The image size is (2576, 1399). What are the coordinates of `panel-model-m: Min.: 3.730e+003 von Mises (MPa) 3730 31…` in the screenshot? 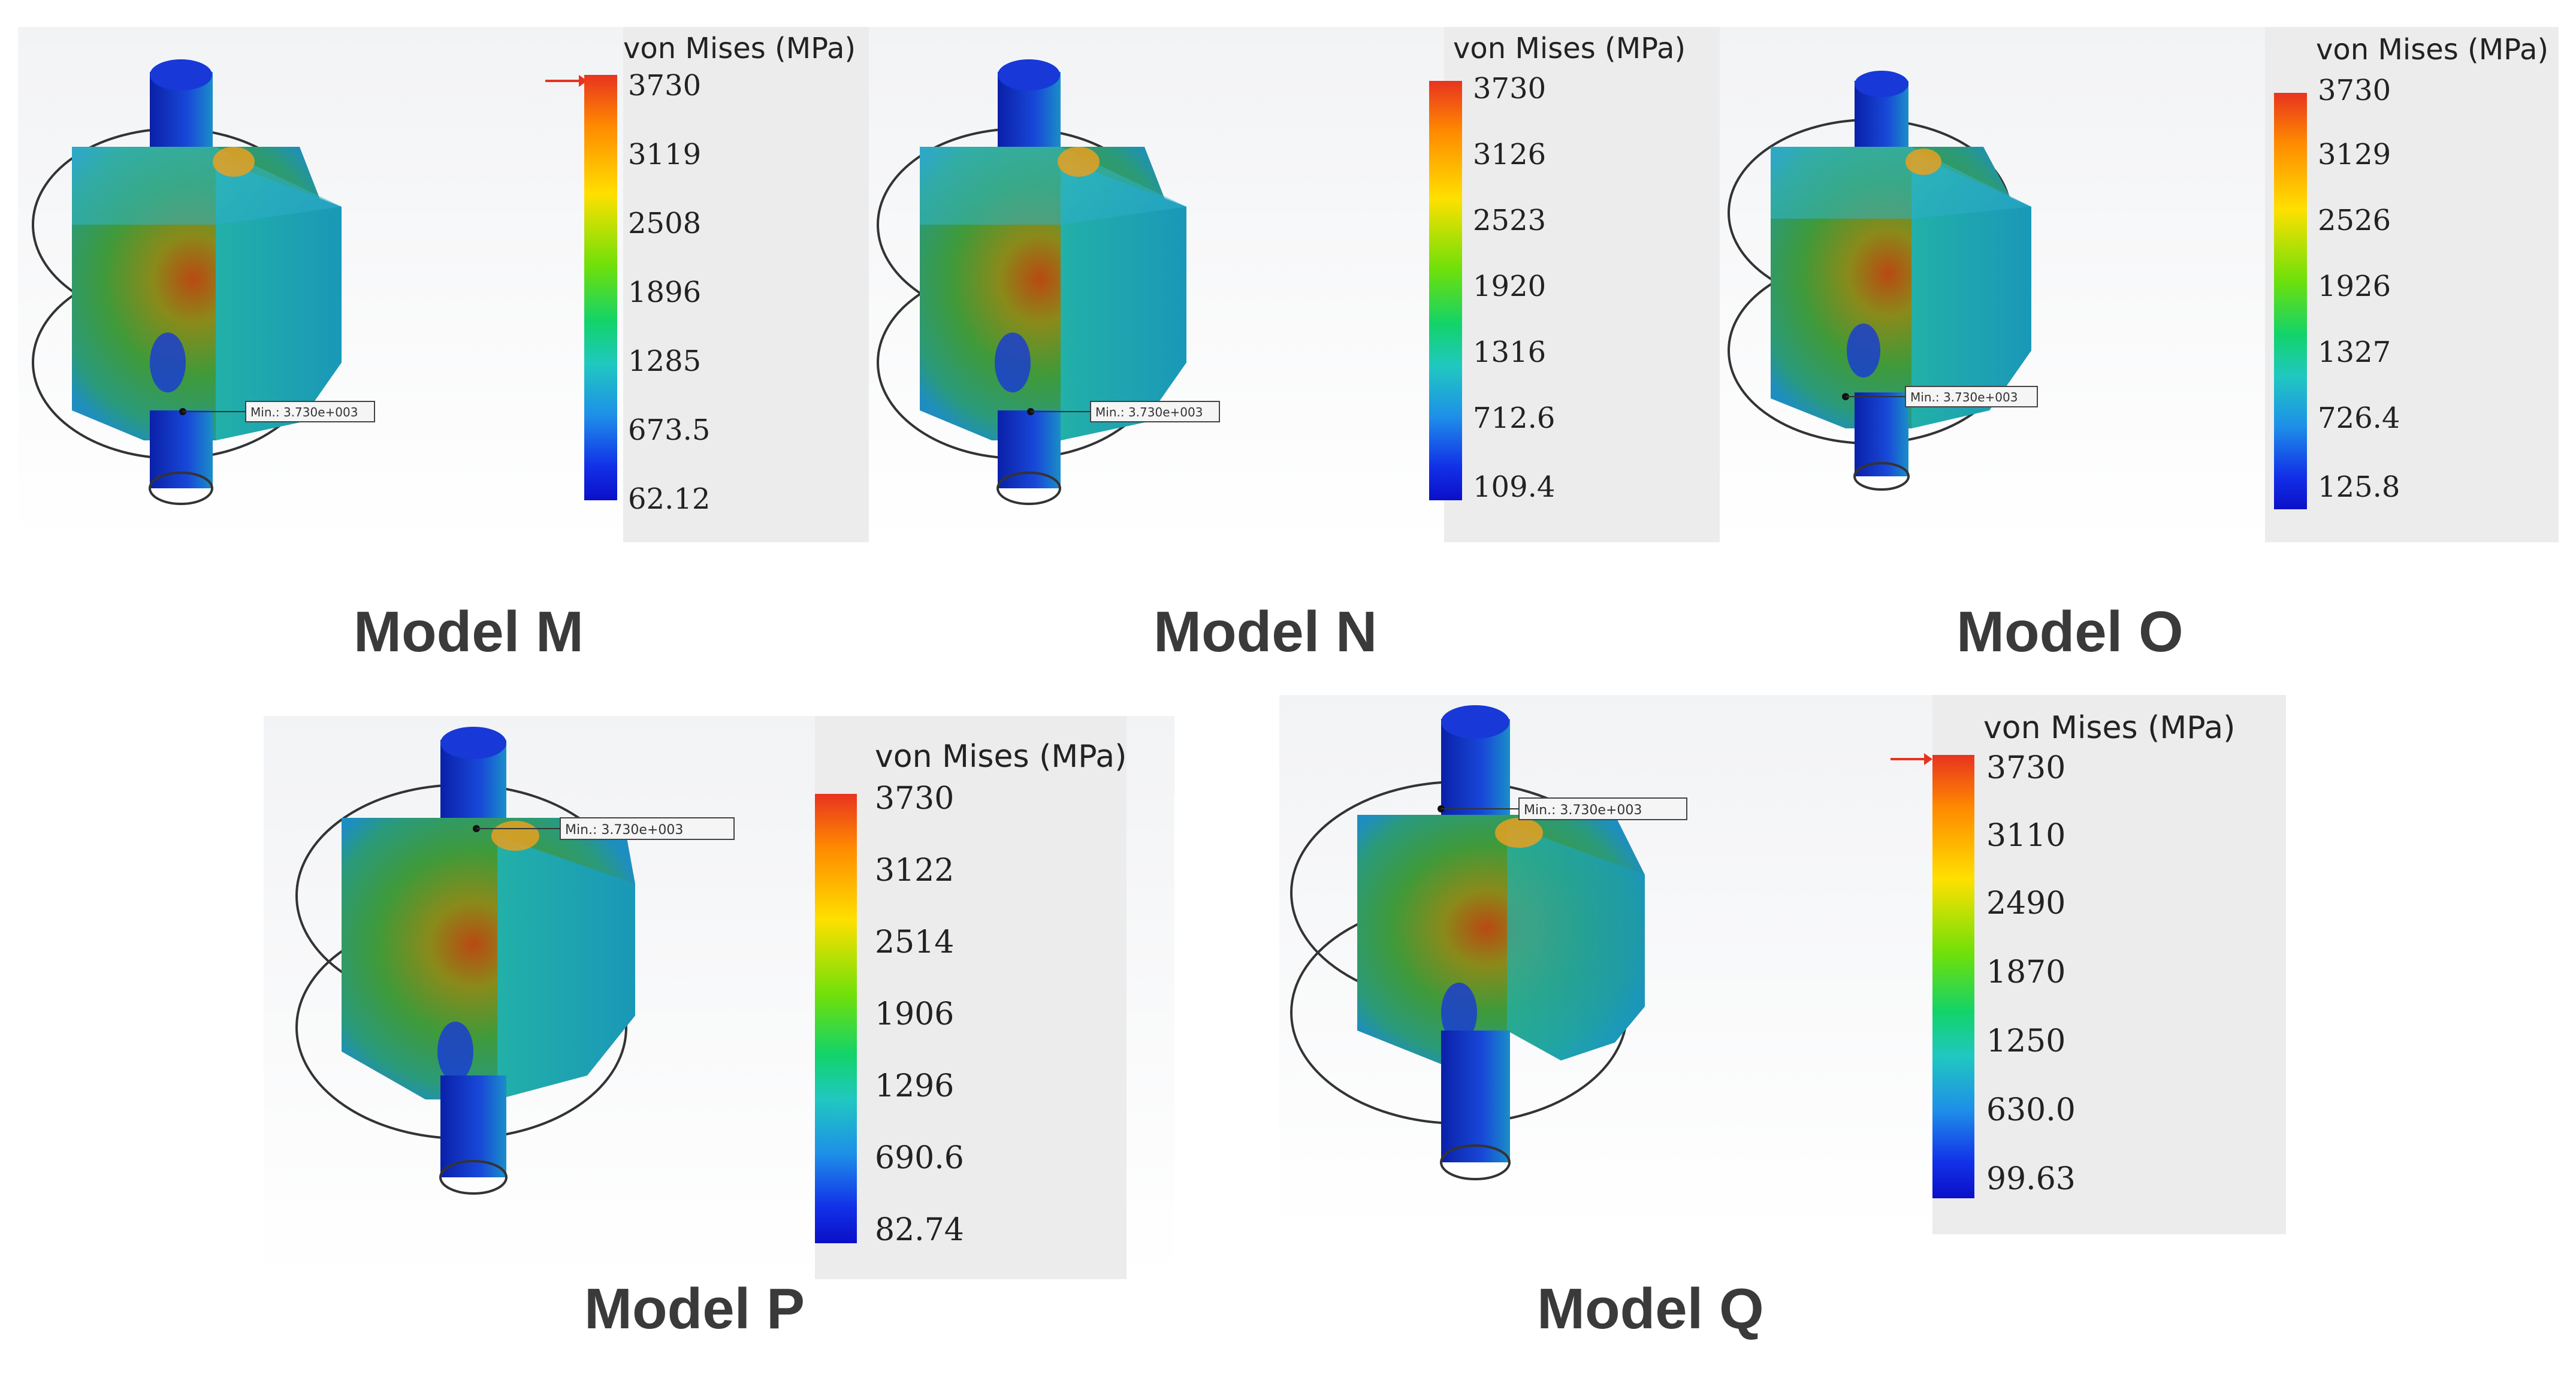 It's located at (444, 284).